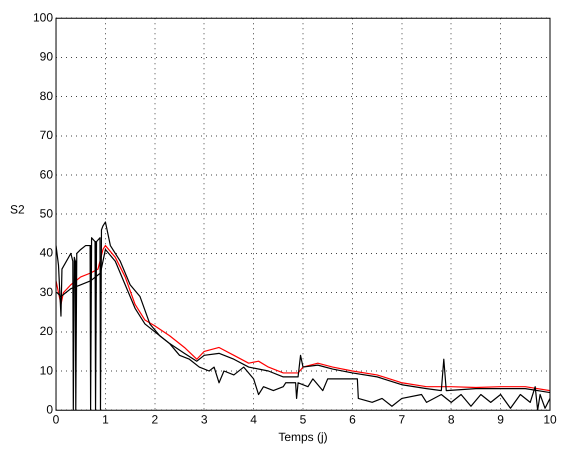  What do you see at coordinates (47, 291) in the screenshot?
I see `y-tick-label: 30` at bounding box center [47, 291].